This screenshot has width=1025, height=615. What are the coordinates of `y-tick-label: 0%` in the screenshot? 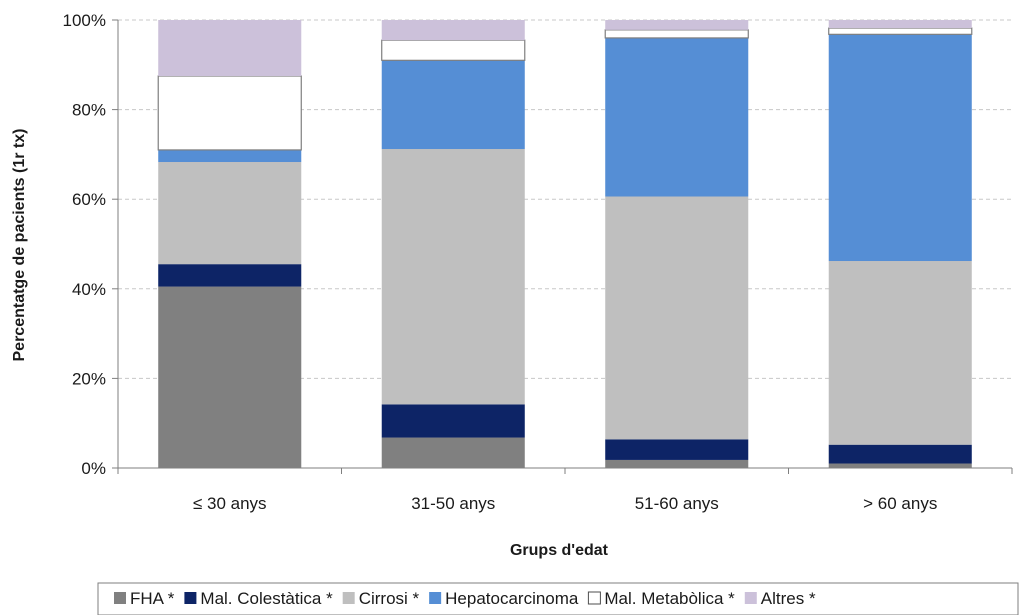 It's located at (93, 468).